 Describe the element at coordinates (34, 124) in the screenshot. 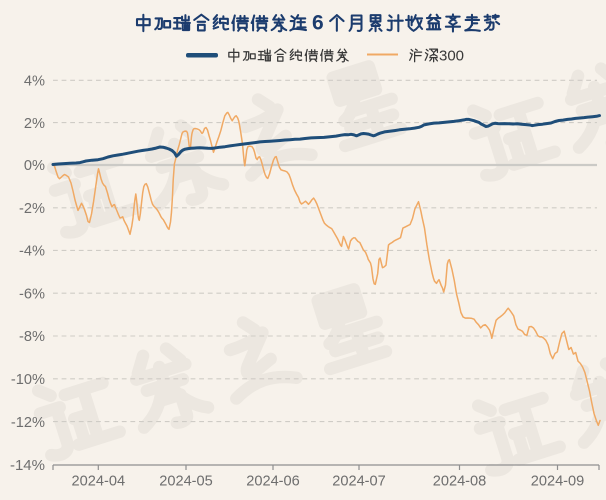

I see `svg-text: 2%` at that location.